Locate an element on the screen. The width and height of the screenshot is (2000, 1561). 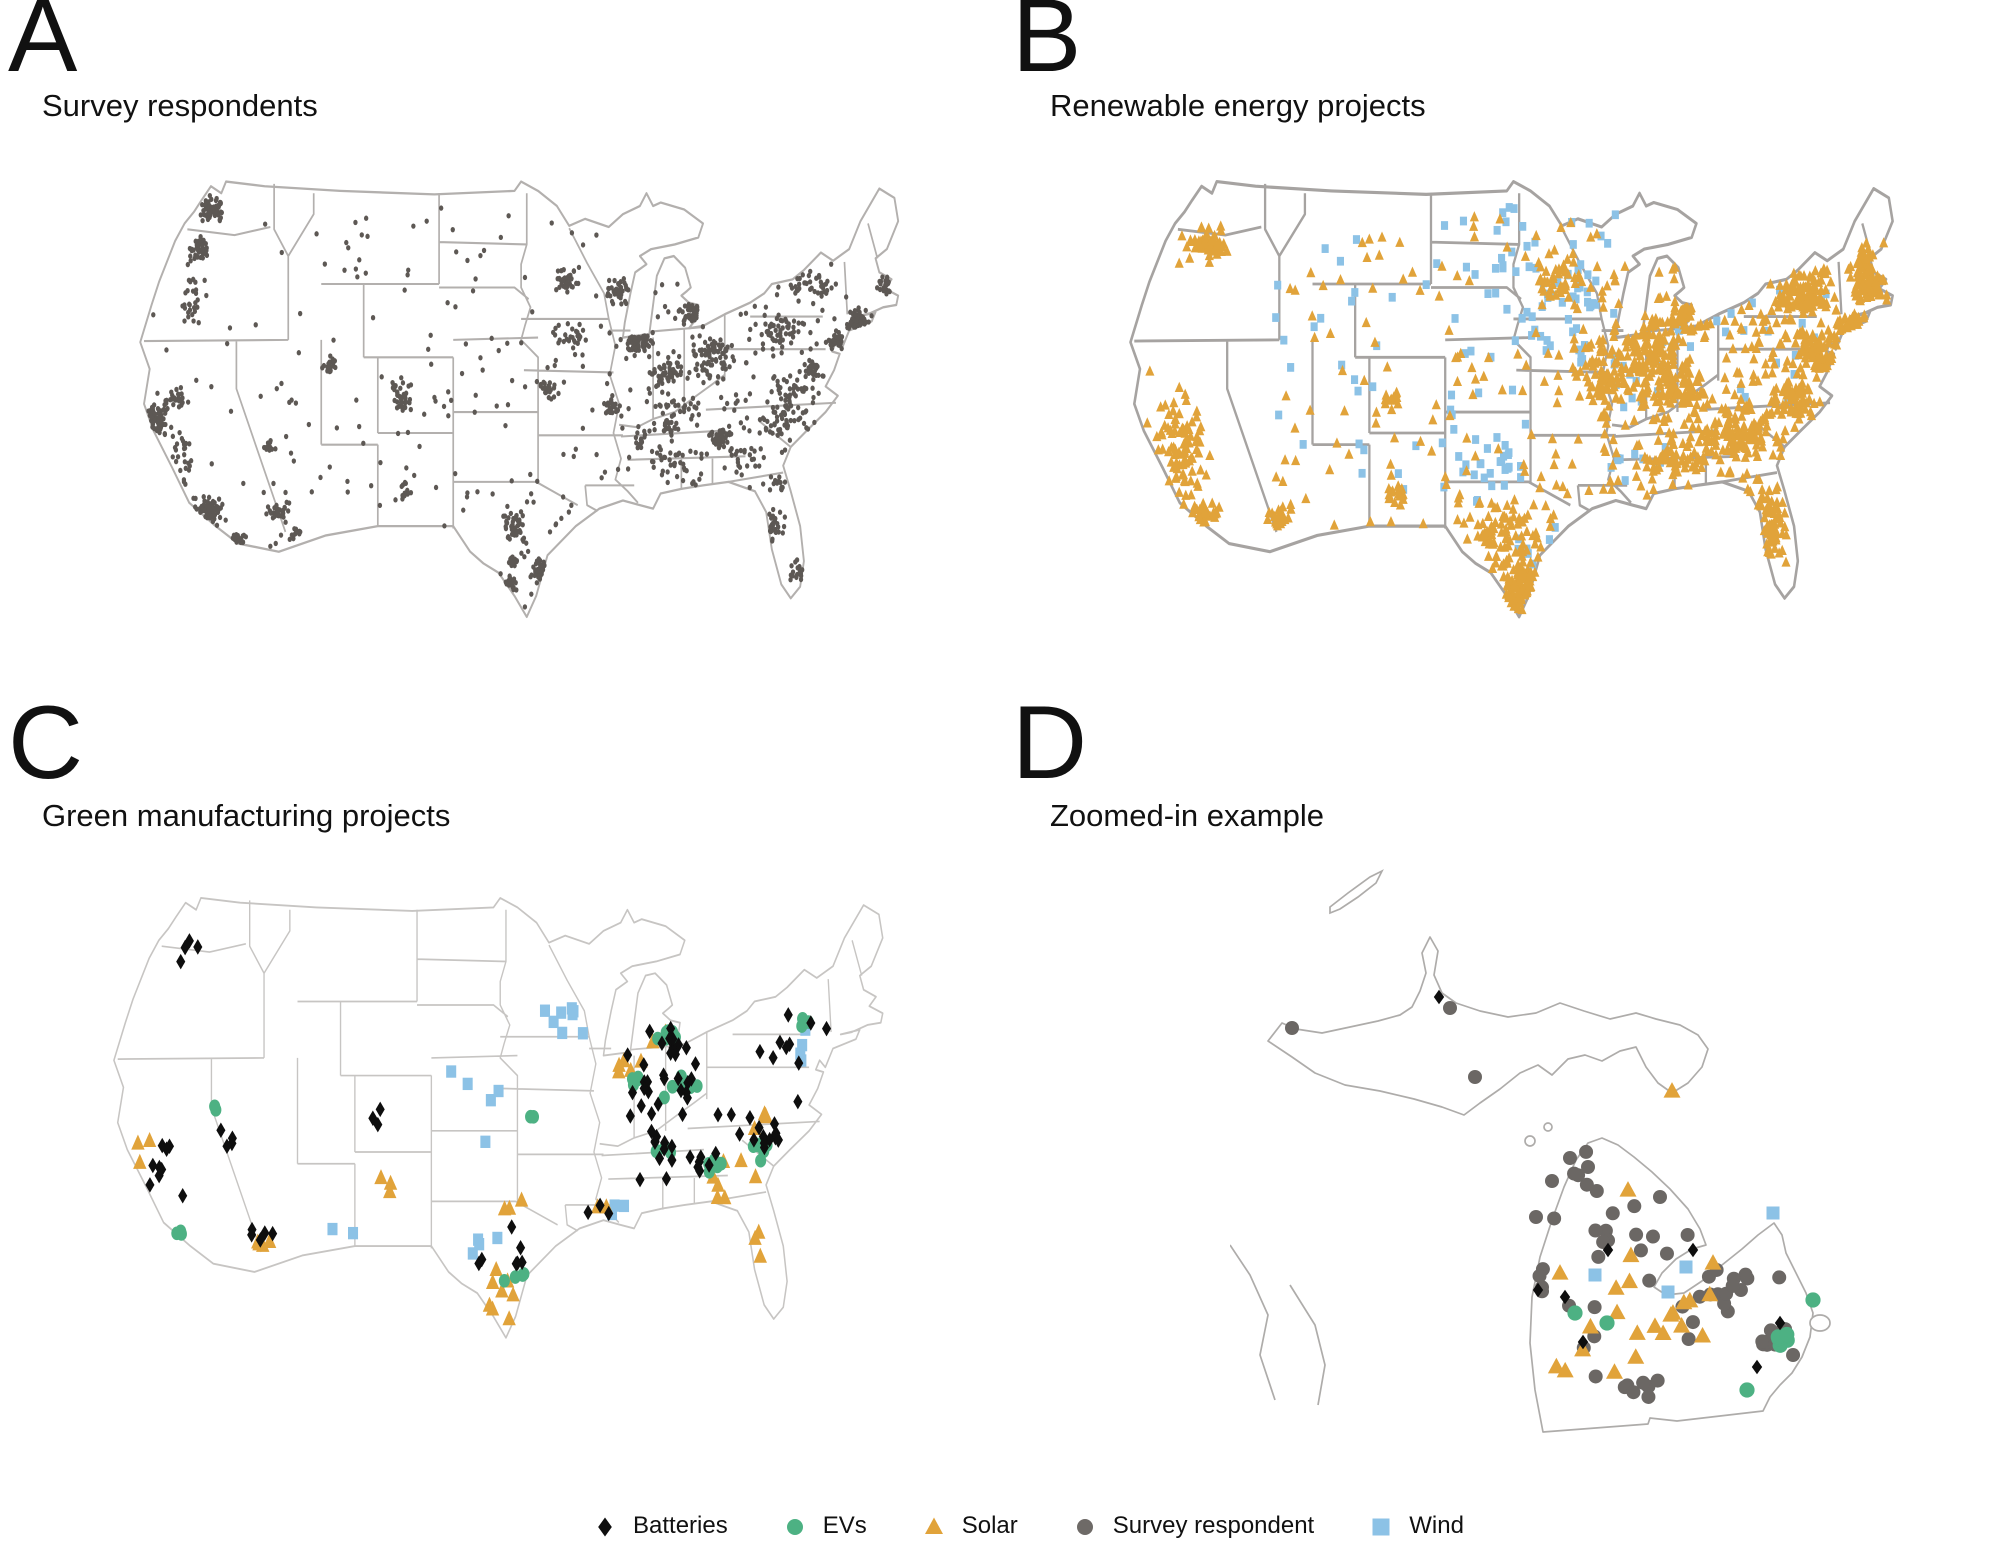
panel-b-letter: B is located at coordinates (1047, 47).